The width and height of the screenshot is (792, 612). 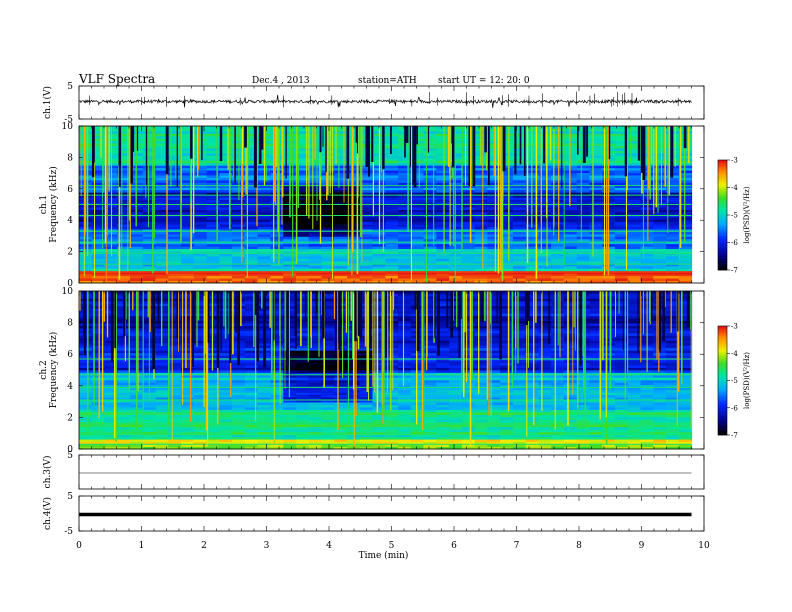 I want to click on header-station: station=ATH, so click(x=387, y=81).